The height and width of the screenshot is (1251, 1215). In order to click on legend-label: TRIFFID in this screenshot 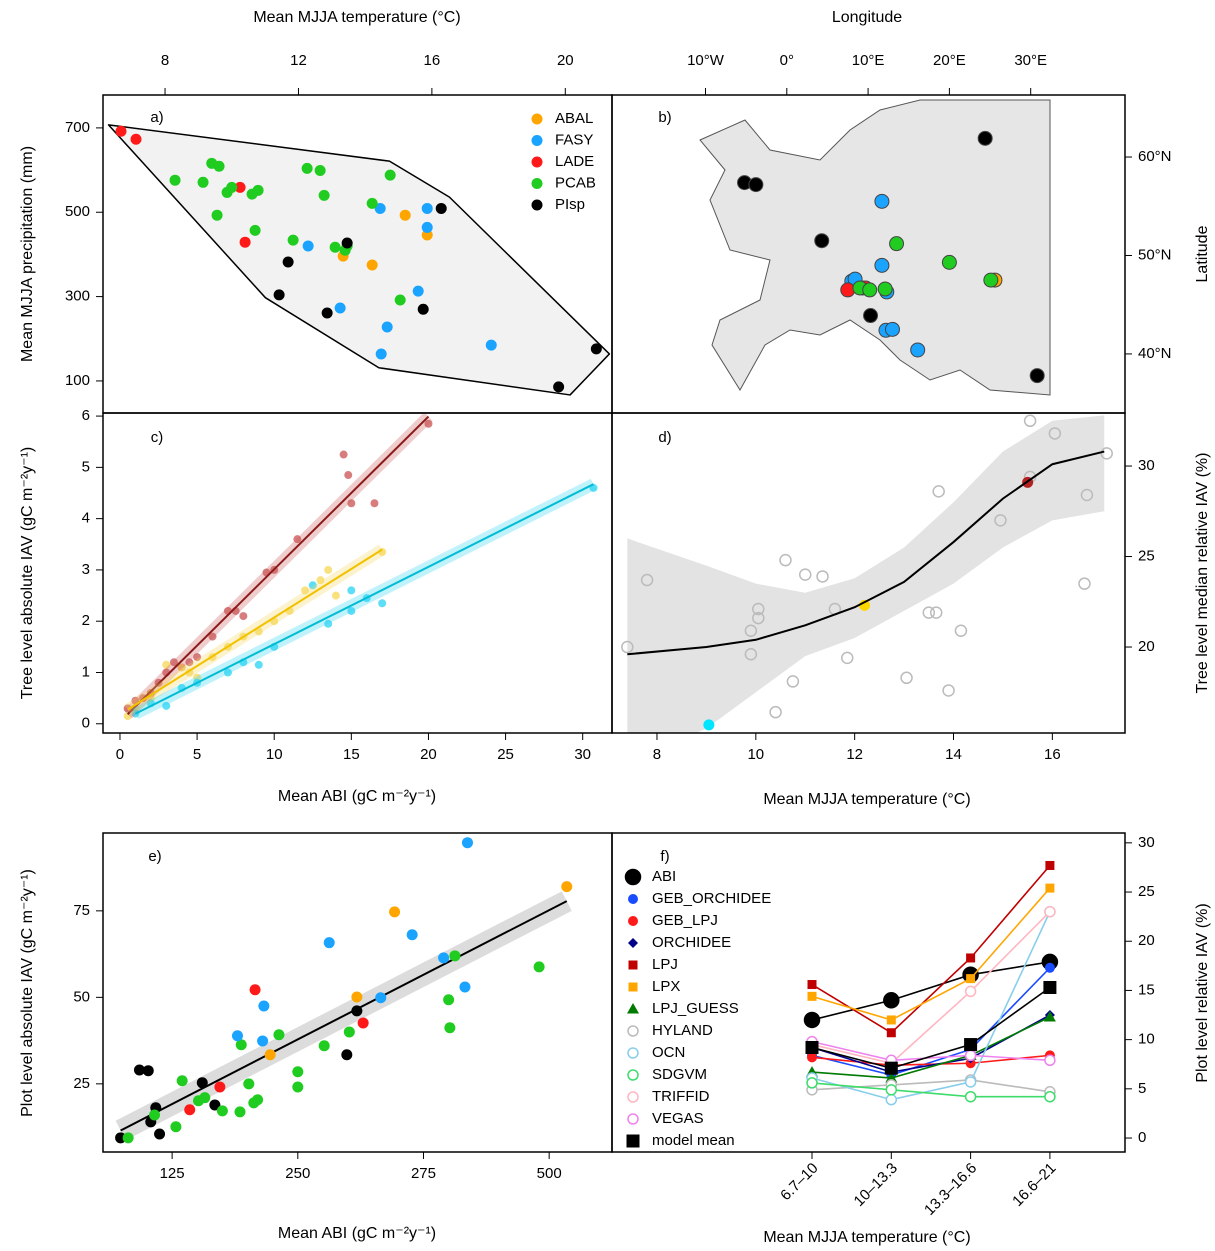, I will do `click(681, 1096)`.